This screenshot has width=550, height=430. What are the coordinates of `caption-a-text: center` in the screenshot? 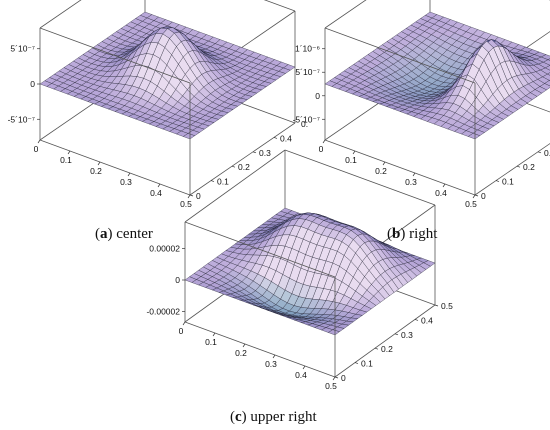 It's located at (134, 234).